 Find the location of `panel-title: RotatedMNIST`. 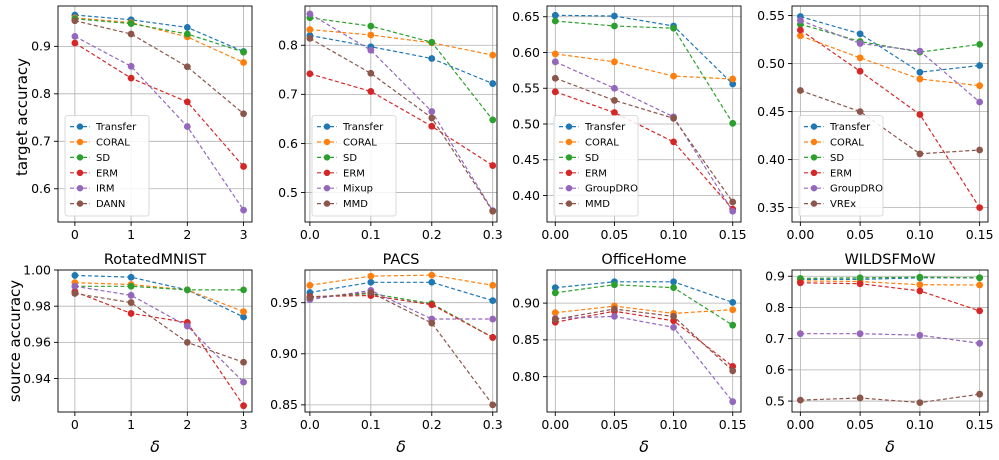

panel-title: RotatedMNIST is located at coordinates (155, 260).